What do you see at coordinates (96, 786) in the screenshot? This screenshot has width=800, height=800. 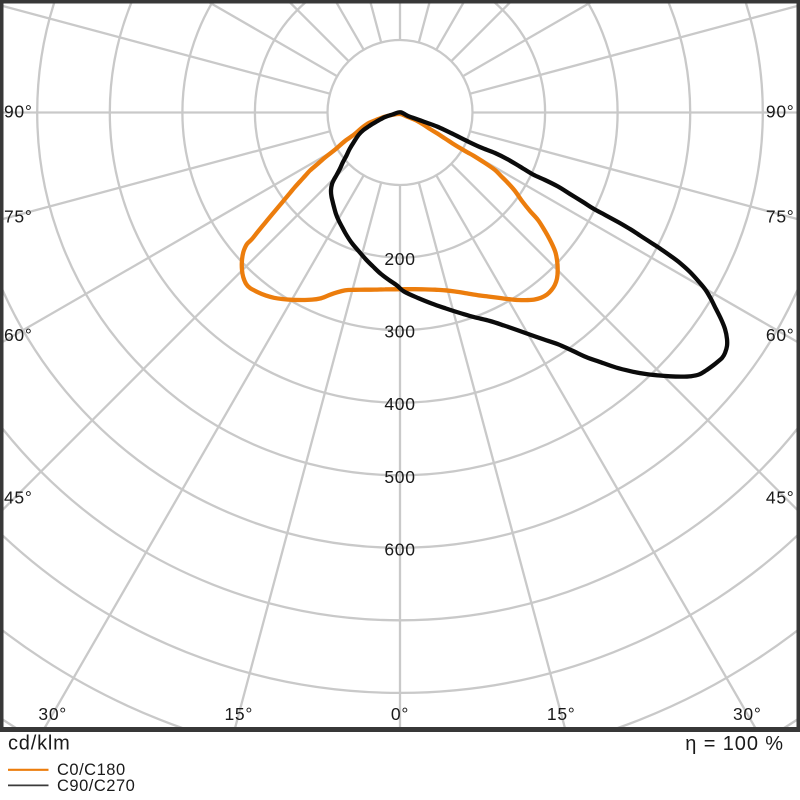 I see `svg-text: C90/C270` at bounding box center [96, 786].